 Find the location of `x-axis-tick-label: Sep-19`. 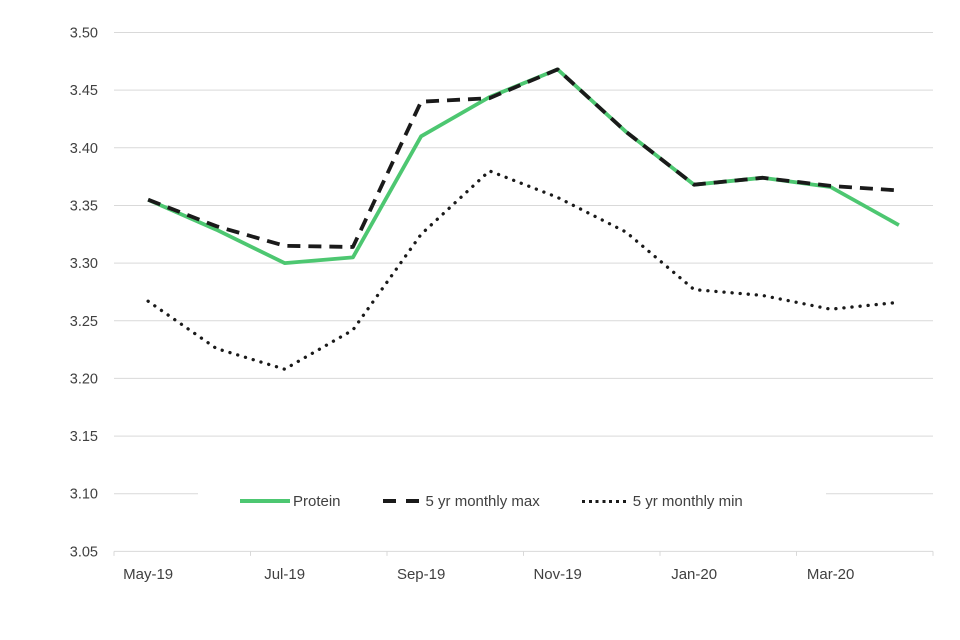

x-axis-tick-label: Sep-19 is located at coordinates (421, 574).